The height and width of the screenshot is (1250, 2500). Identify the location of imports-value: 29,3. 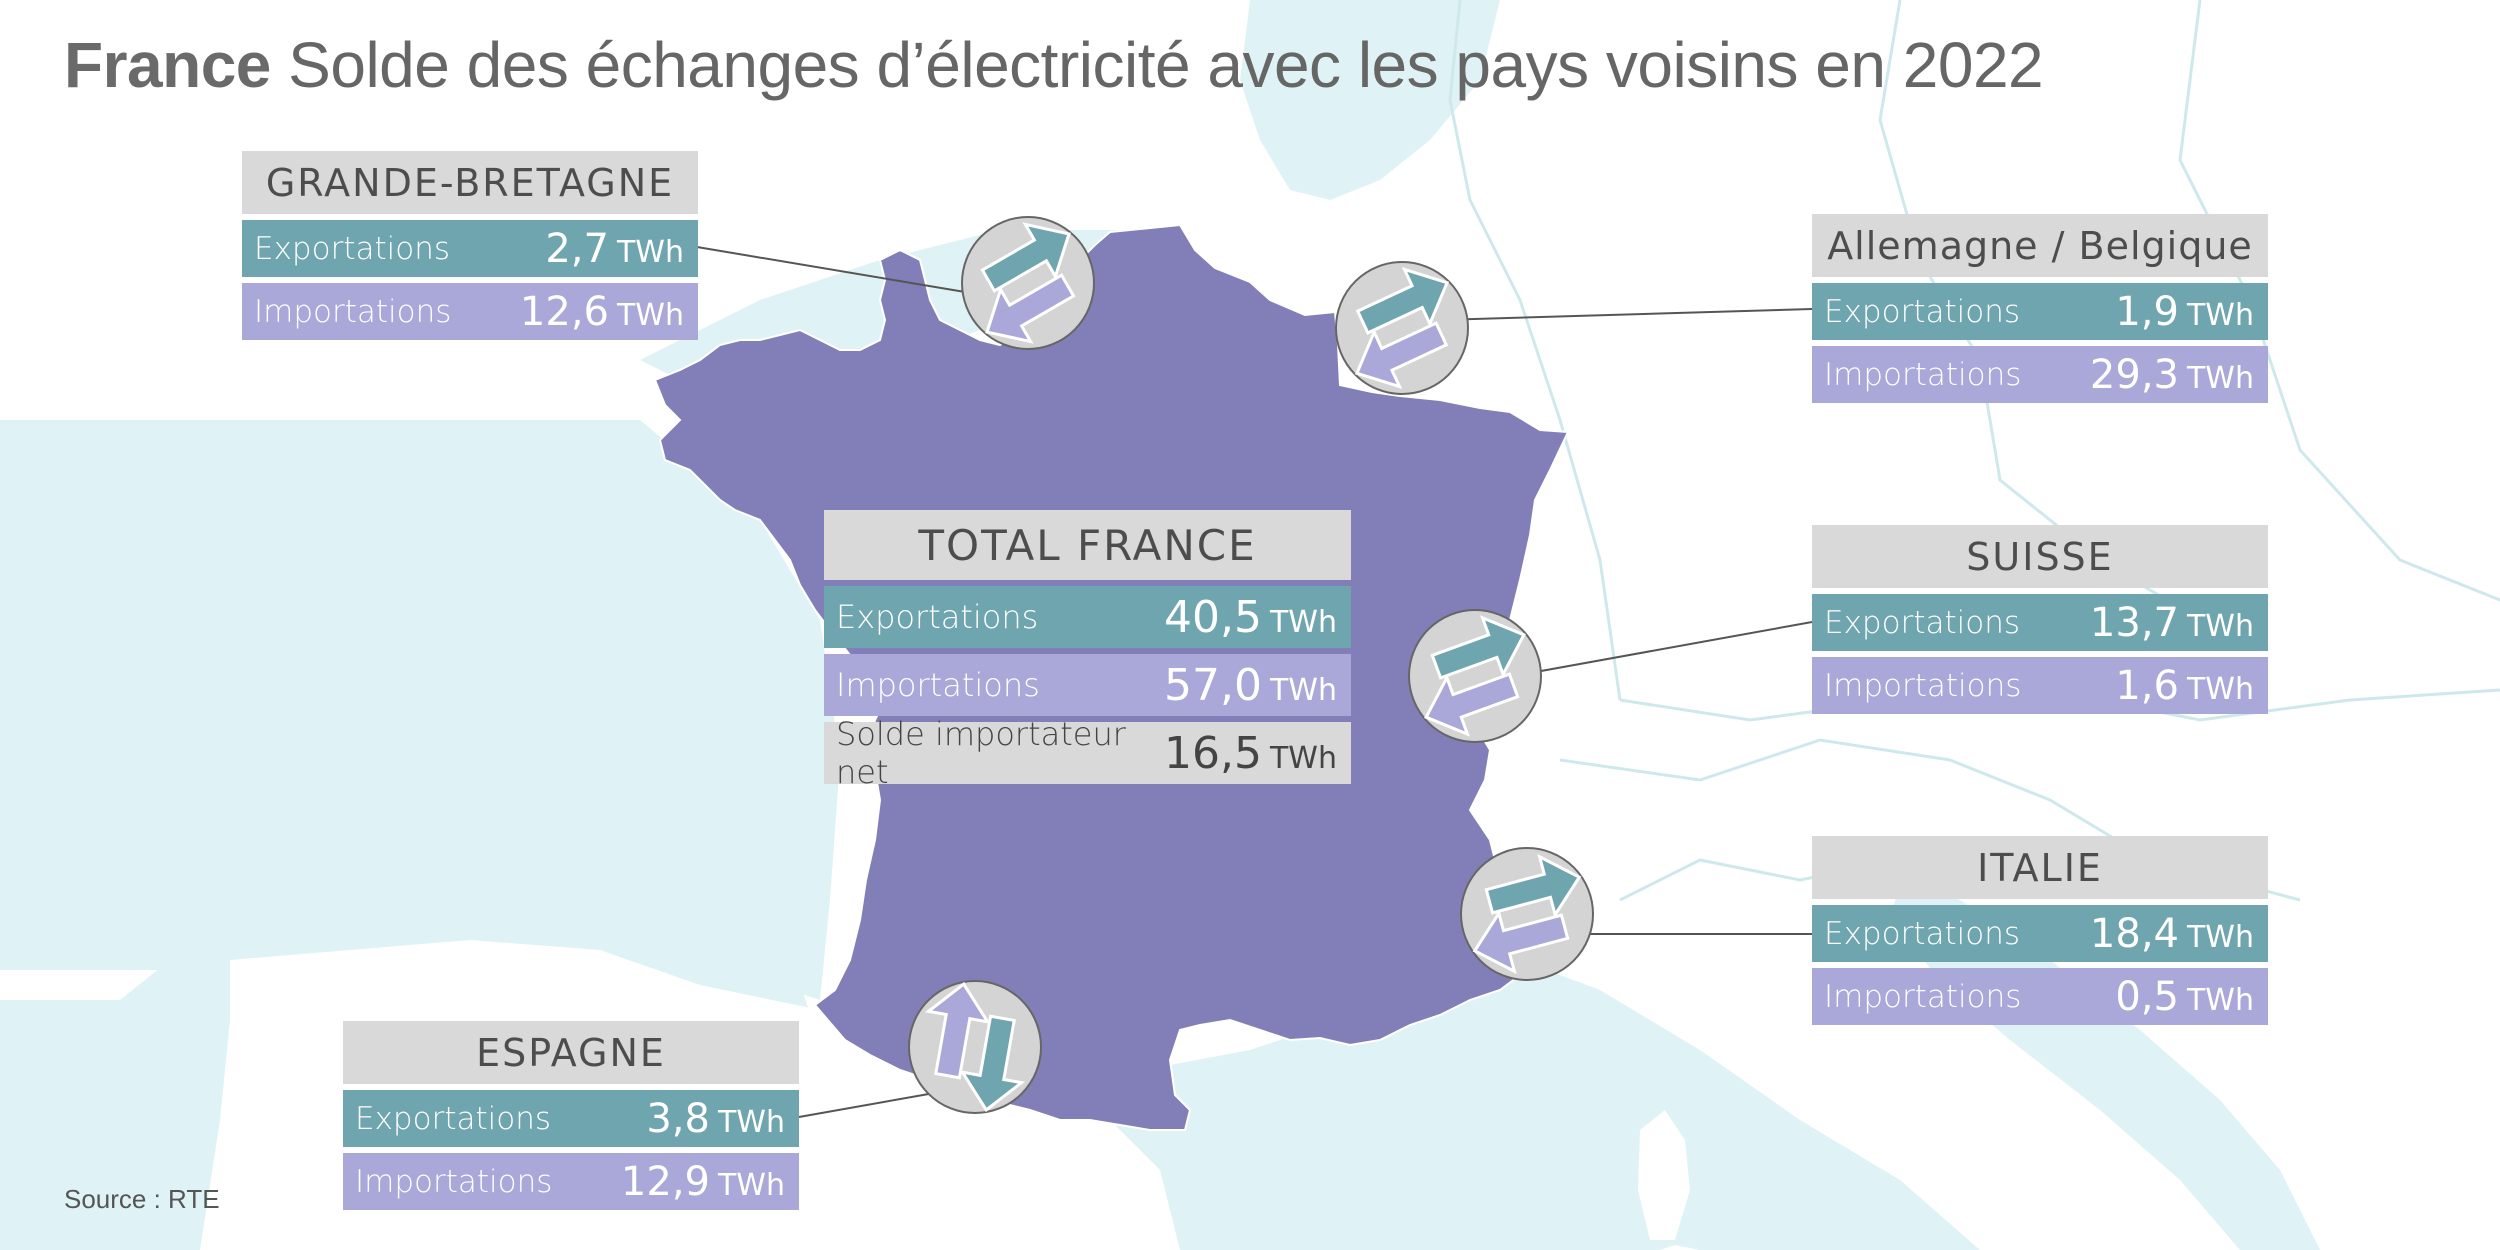
(2134, 374).